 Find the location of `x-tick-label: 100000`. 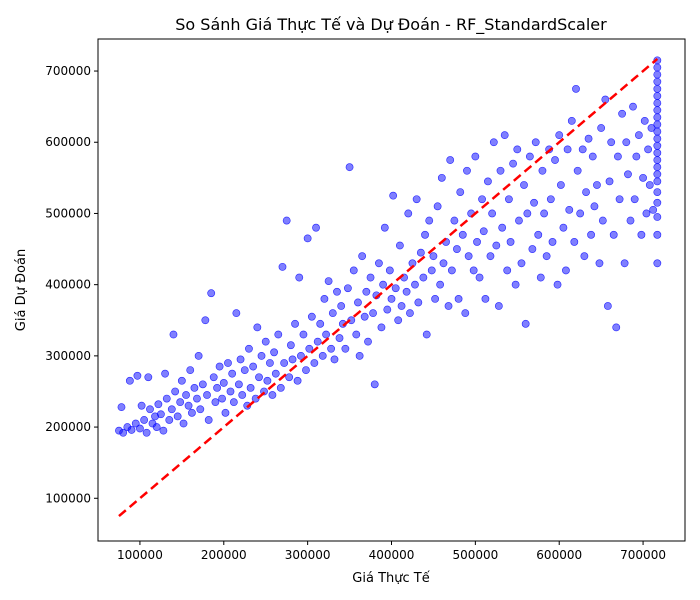

x-tick-label: 100000 is located at coordinates (140, 555).